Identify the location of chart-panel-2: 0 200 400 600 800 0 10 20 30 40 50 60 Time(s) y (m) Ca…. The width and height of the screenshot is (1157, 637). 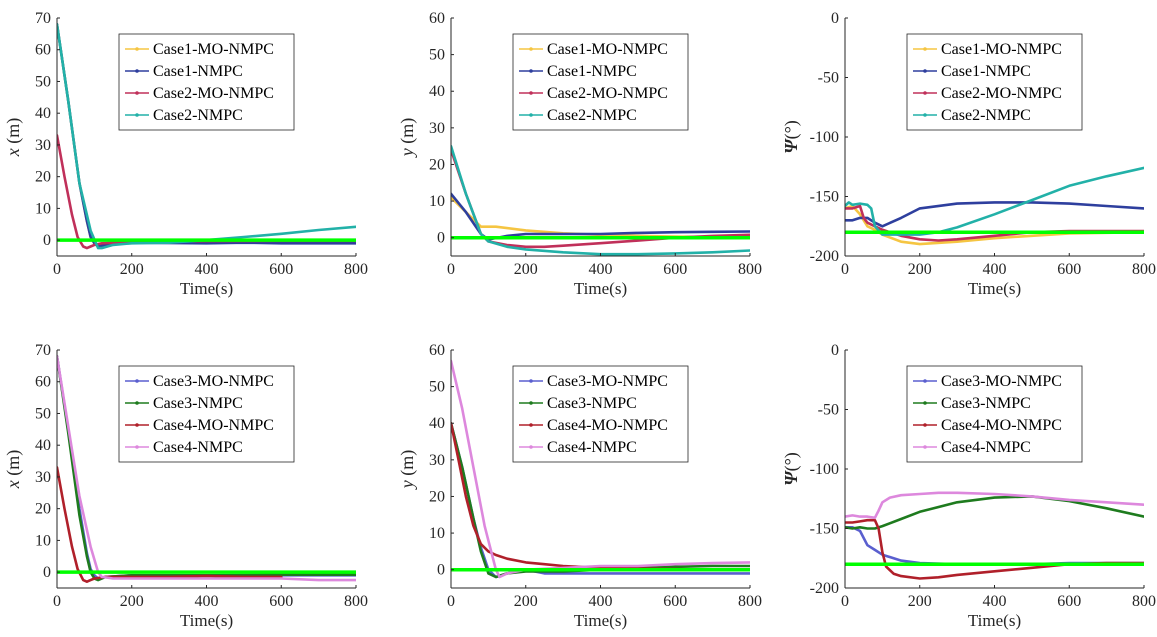
(579, 154).